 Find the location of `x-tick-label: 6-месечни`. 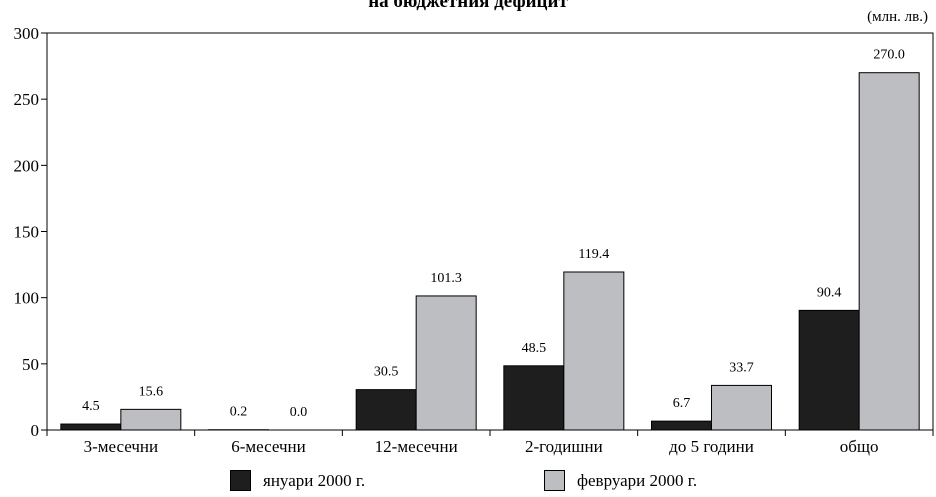

x-tick-label: 6-месечни is located at coordinates (268, 446).